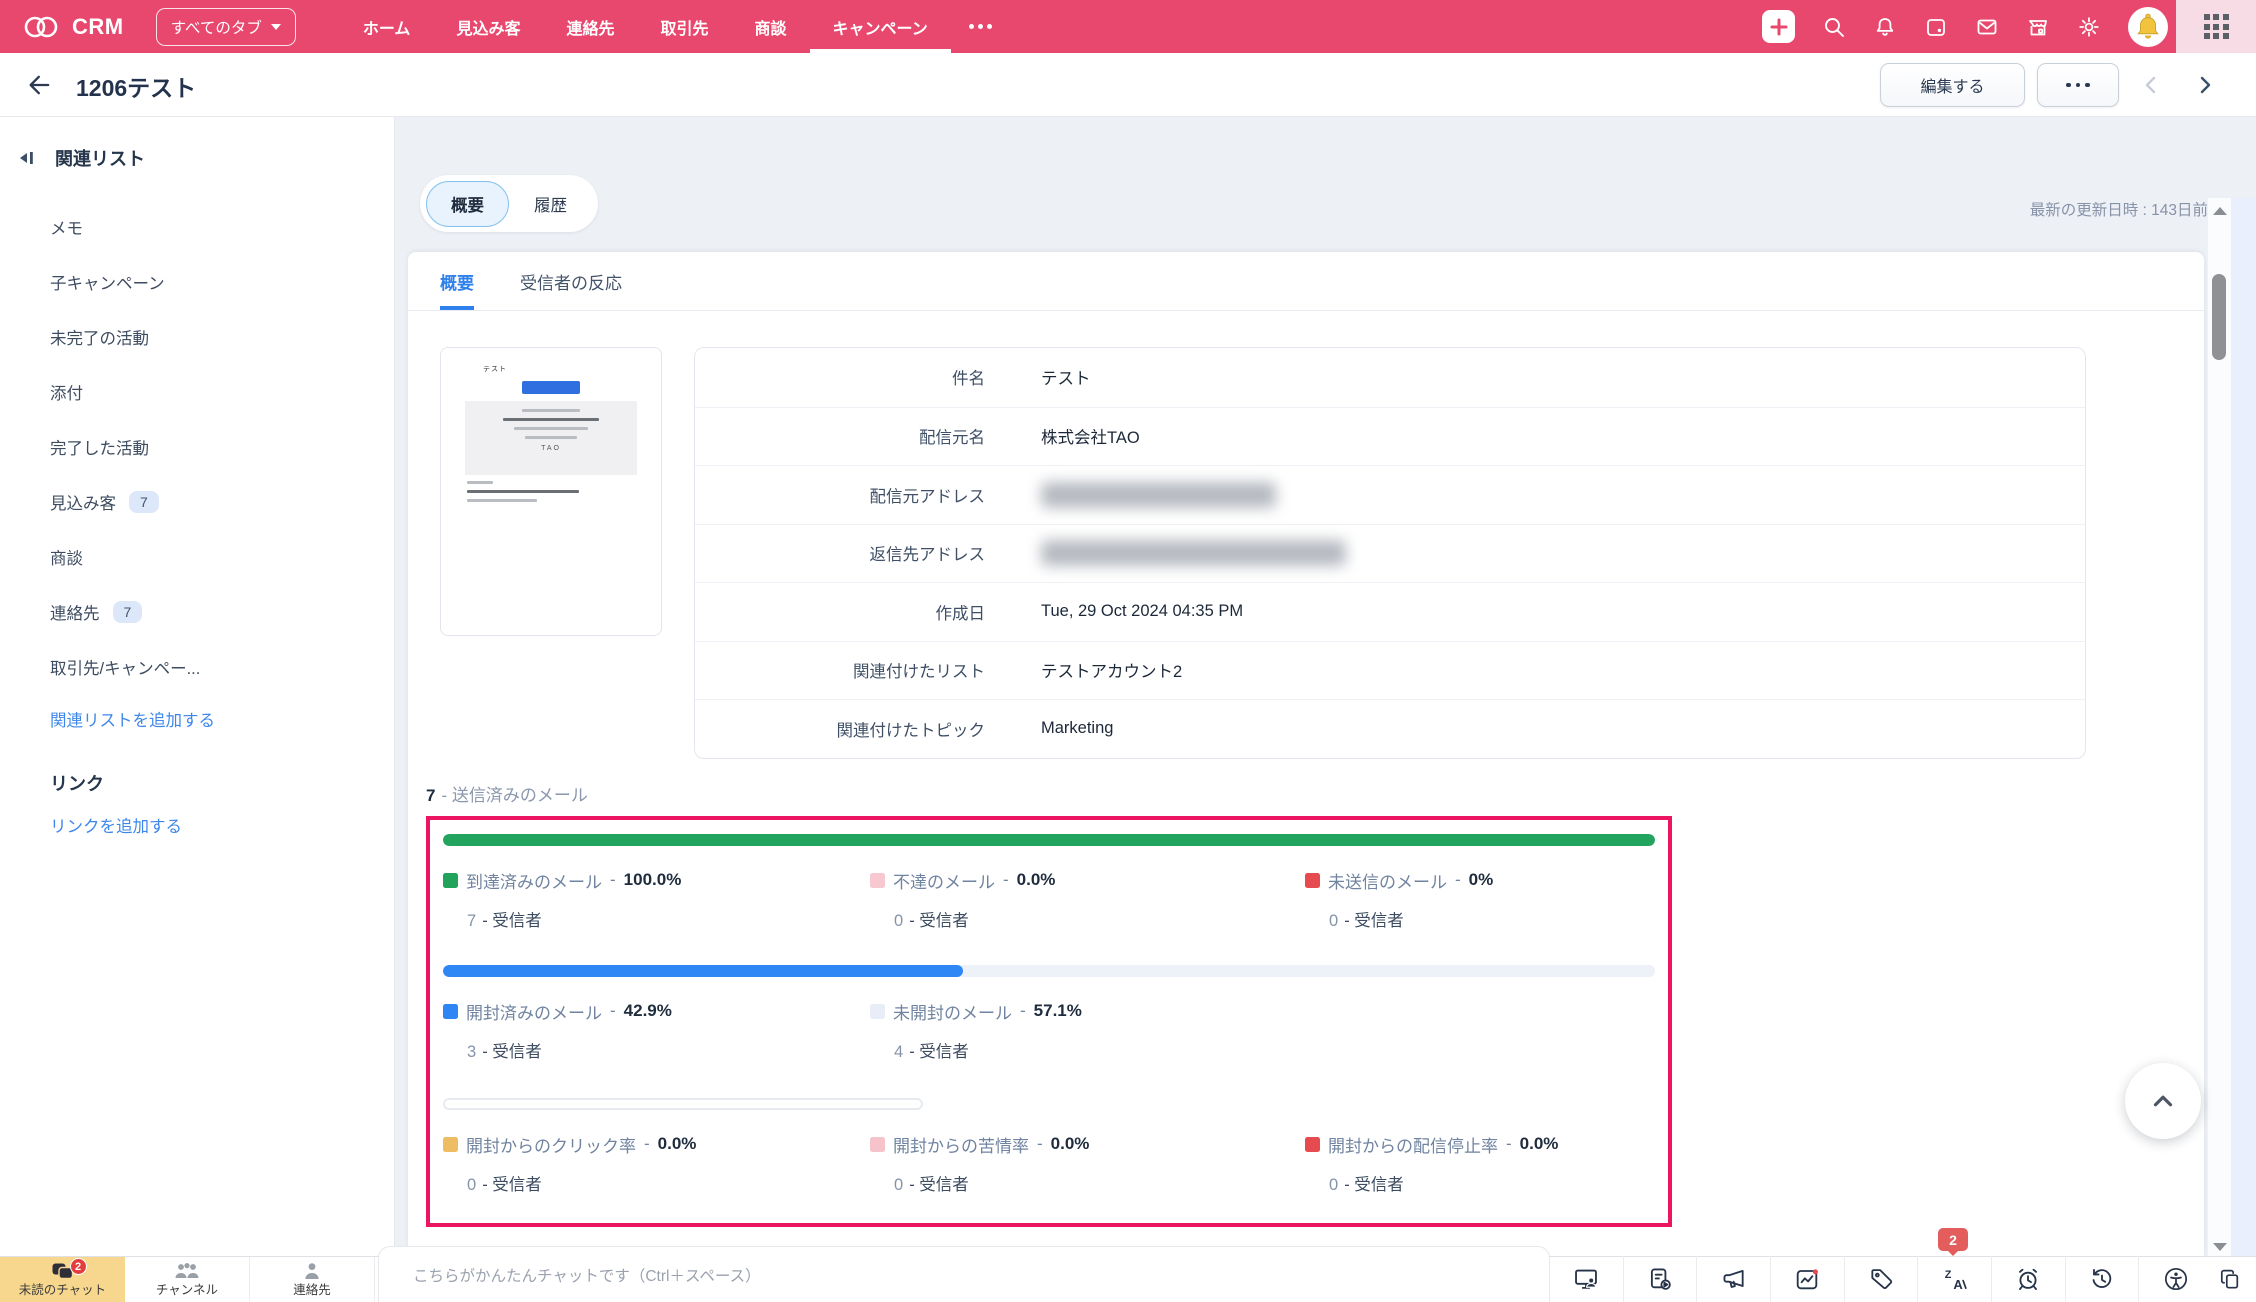  I want to click on back-arrow-icon, so click(40, 85).